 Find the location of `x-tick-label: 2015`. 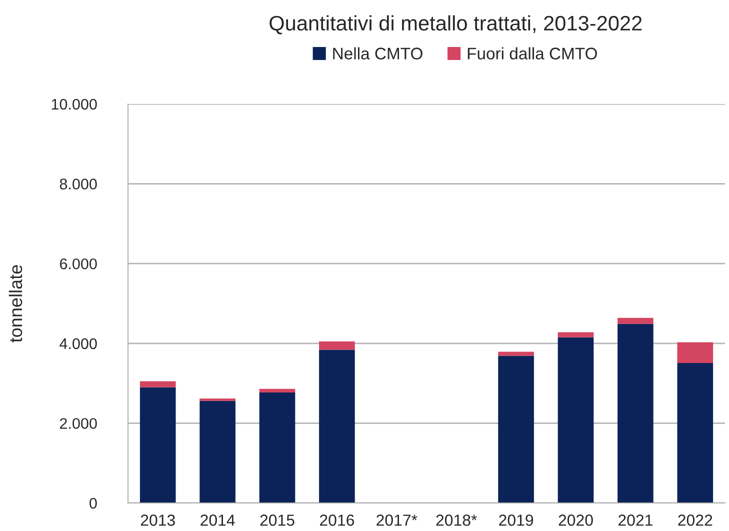

x-tick-label: 2015 is located at coordinates (277, 520).